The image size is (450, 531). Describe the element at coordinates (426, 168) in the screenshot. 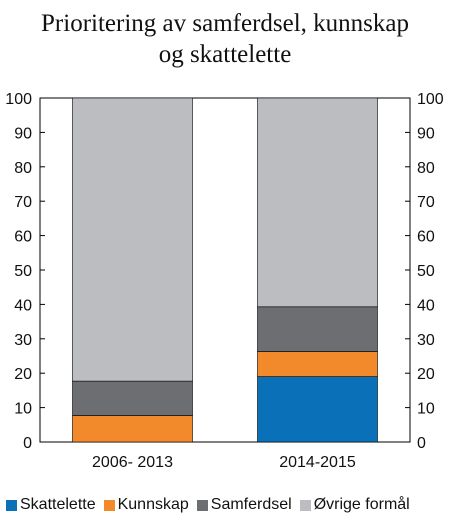

I see `y-tick-label-right: 80` at that location.